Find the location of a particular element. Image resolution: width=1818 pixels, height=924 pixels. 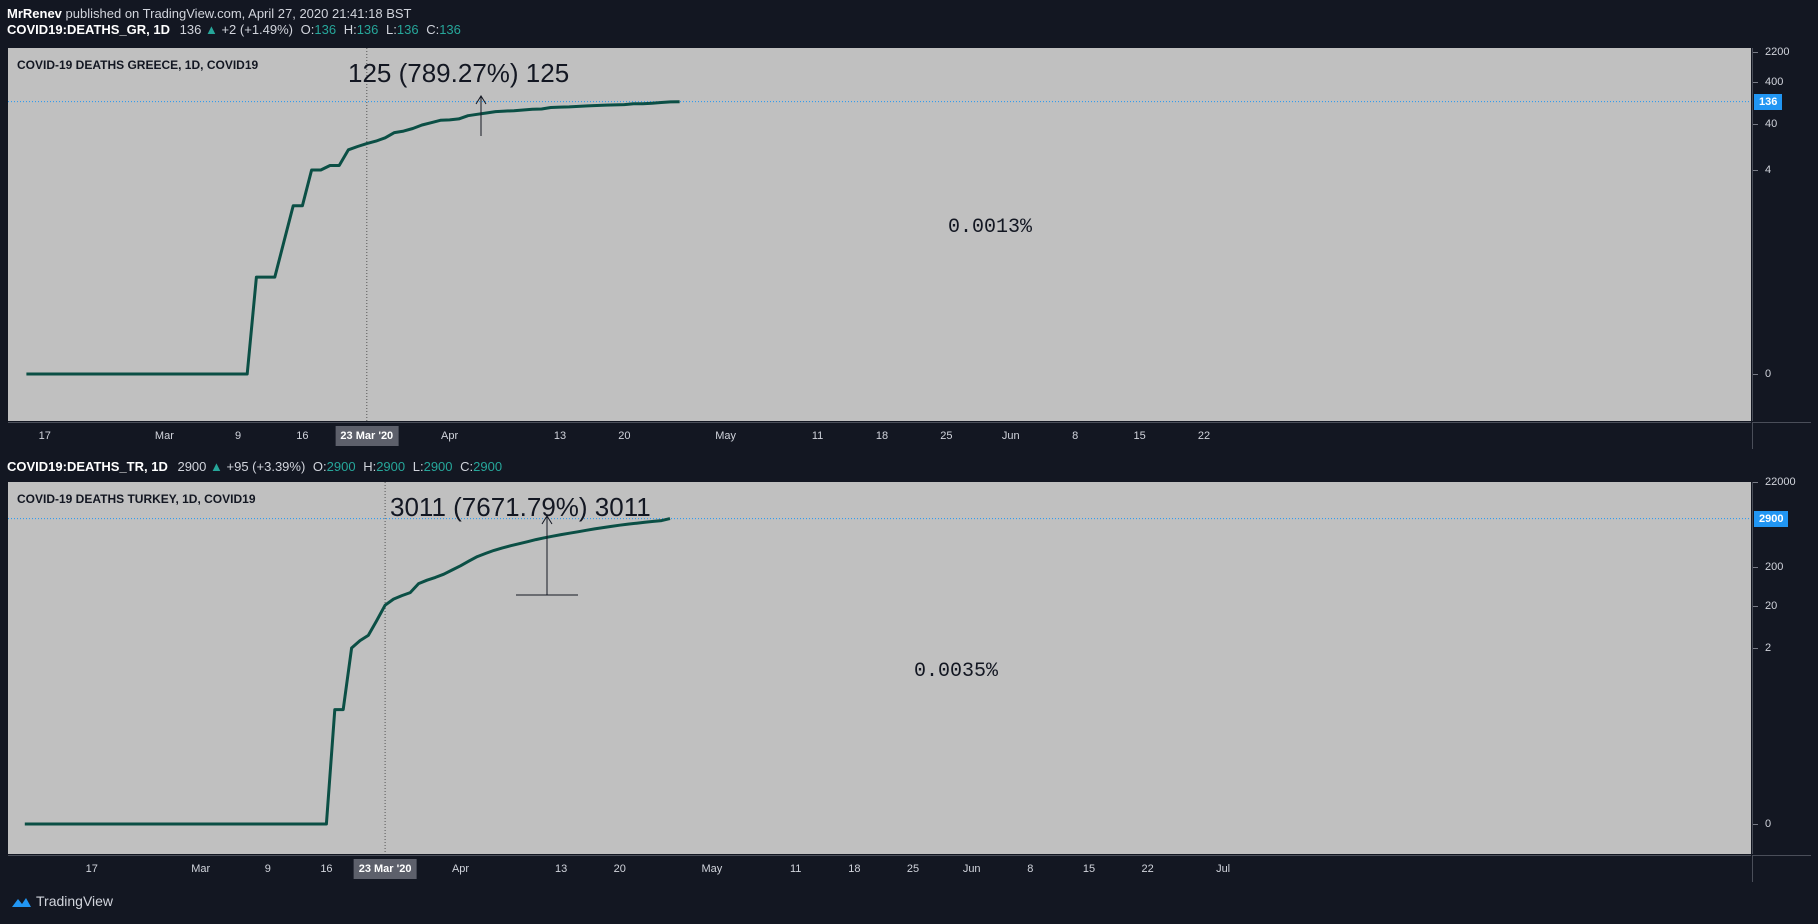

symbol-name: COVID19:DEATHS_TR, 1D is located at coordinates (87, 466).